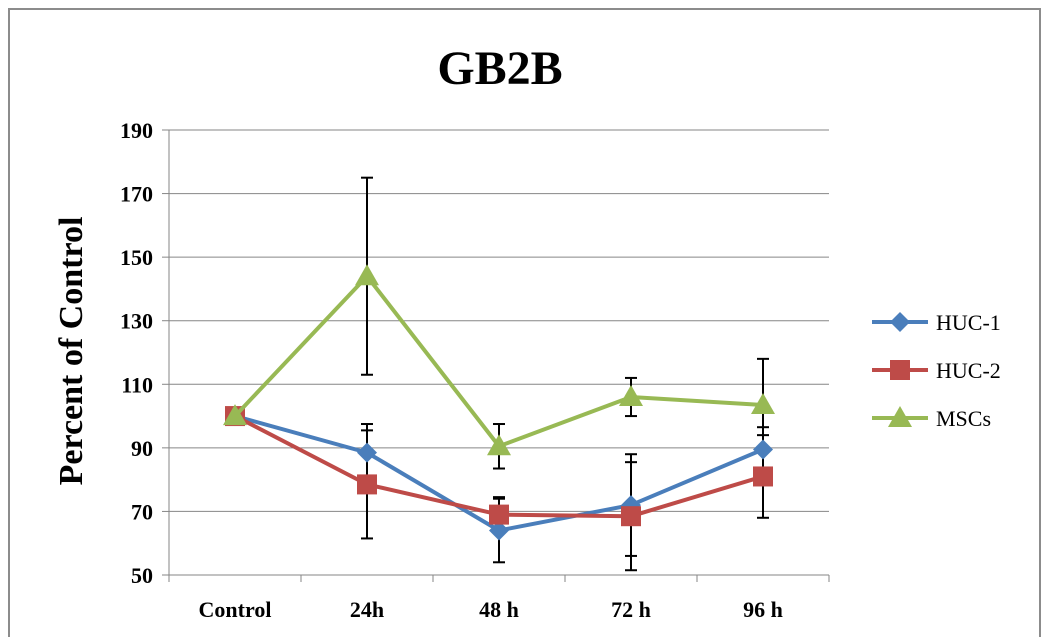 The width and height of the screenshot is (1045, 637). What do you see at coordinates (968, 322) in the screenshot?
I see `legend-label: HUC-1` at bounding box center [968, 322].